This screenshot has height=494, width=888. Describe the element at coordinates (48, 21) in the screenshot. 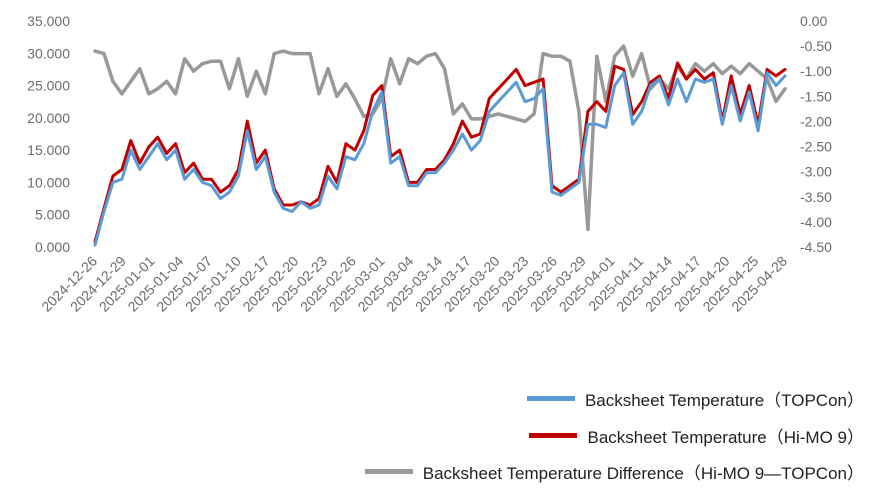

I see `y-left-tick-label: 35.000` at that location.